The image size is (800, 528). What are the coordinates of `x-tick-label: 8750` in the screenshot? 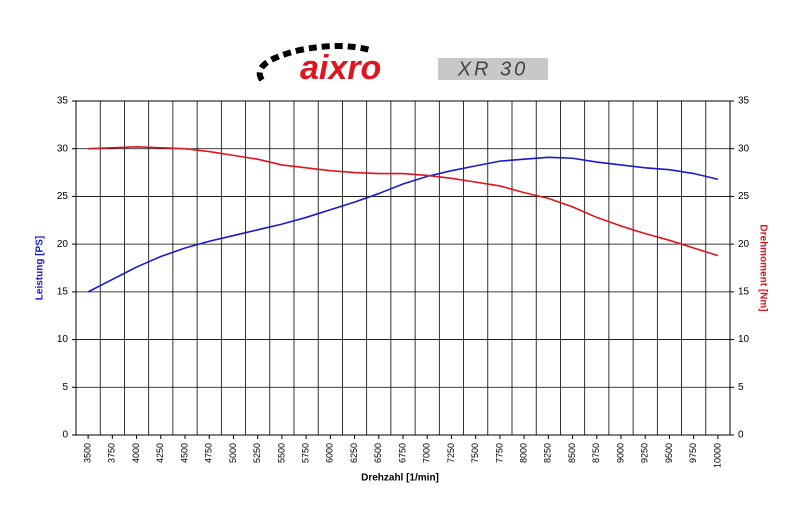 It's located at (596, 453).